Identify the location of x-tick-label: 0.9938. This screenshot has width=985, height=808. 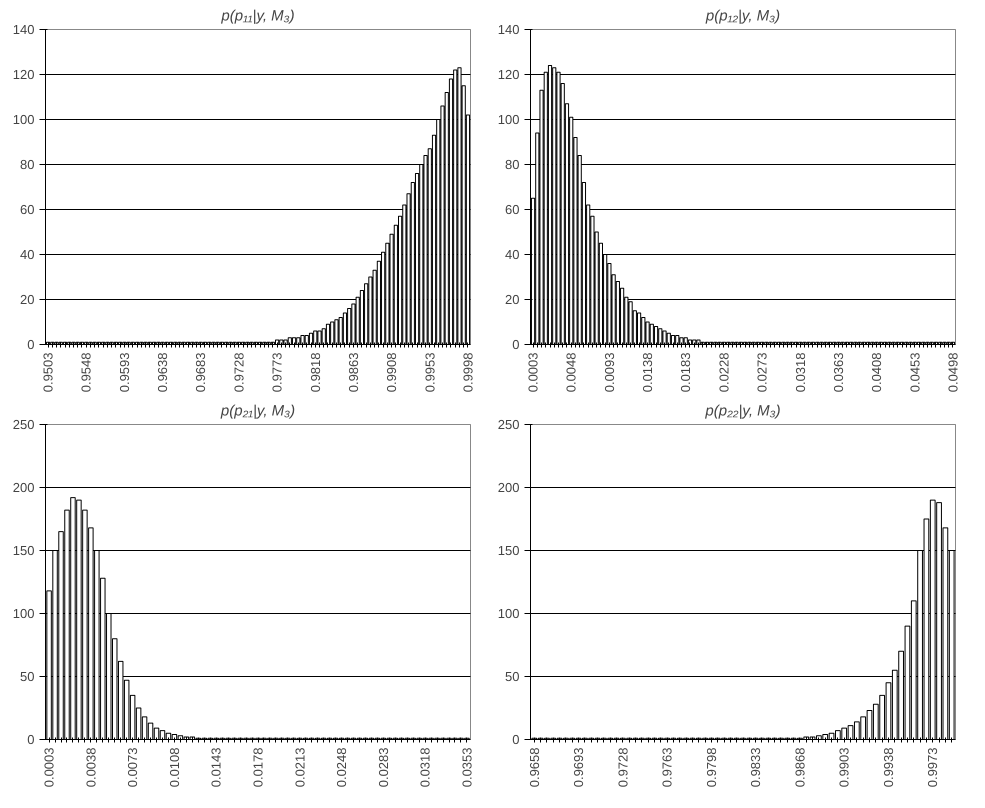
(888, 767).